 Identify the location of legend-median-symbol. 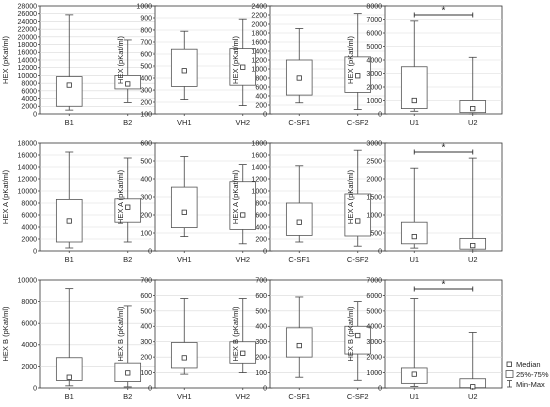
(509, 364).